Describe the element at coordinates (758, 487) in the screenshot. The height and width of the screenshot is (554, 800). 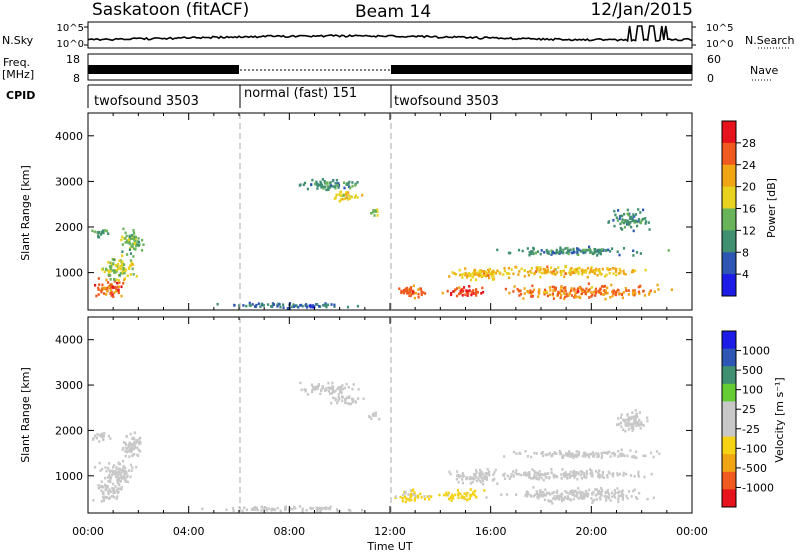
I see `colorbar-tick-label: -1000` at that location.